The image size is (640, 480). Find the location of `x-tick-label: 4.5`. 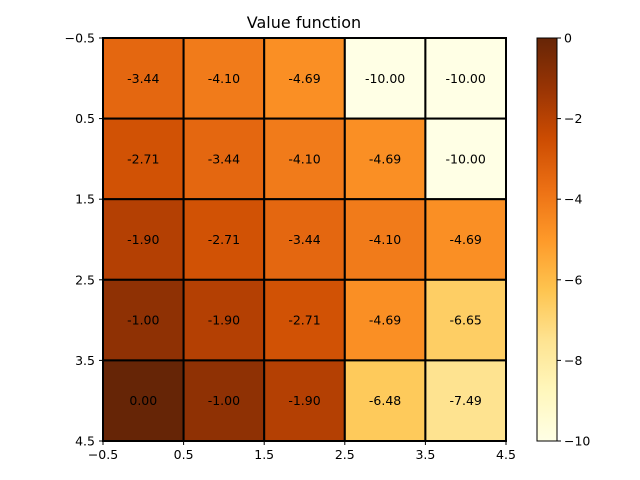

x-tick-label: 4.5 is located at coordinates (506, 454).